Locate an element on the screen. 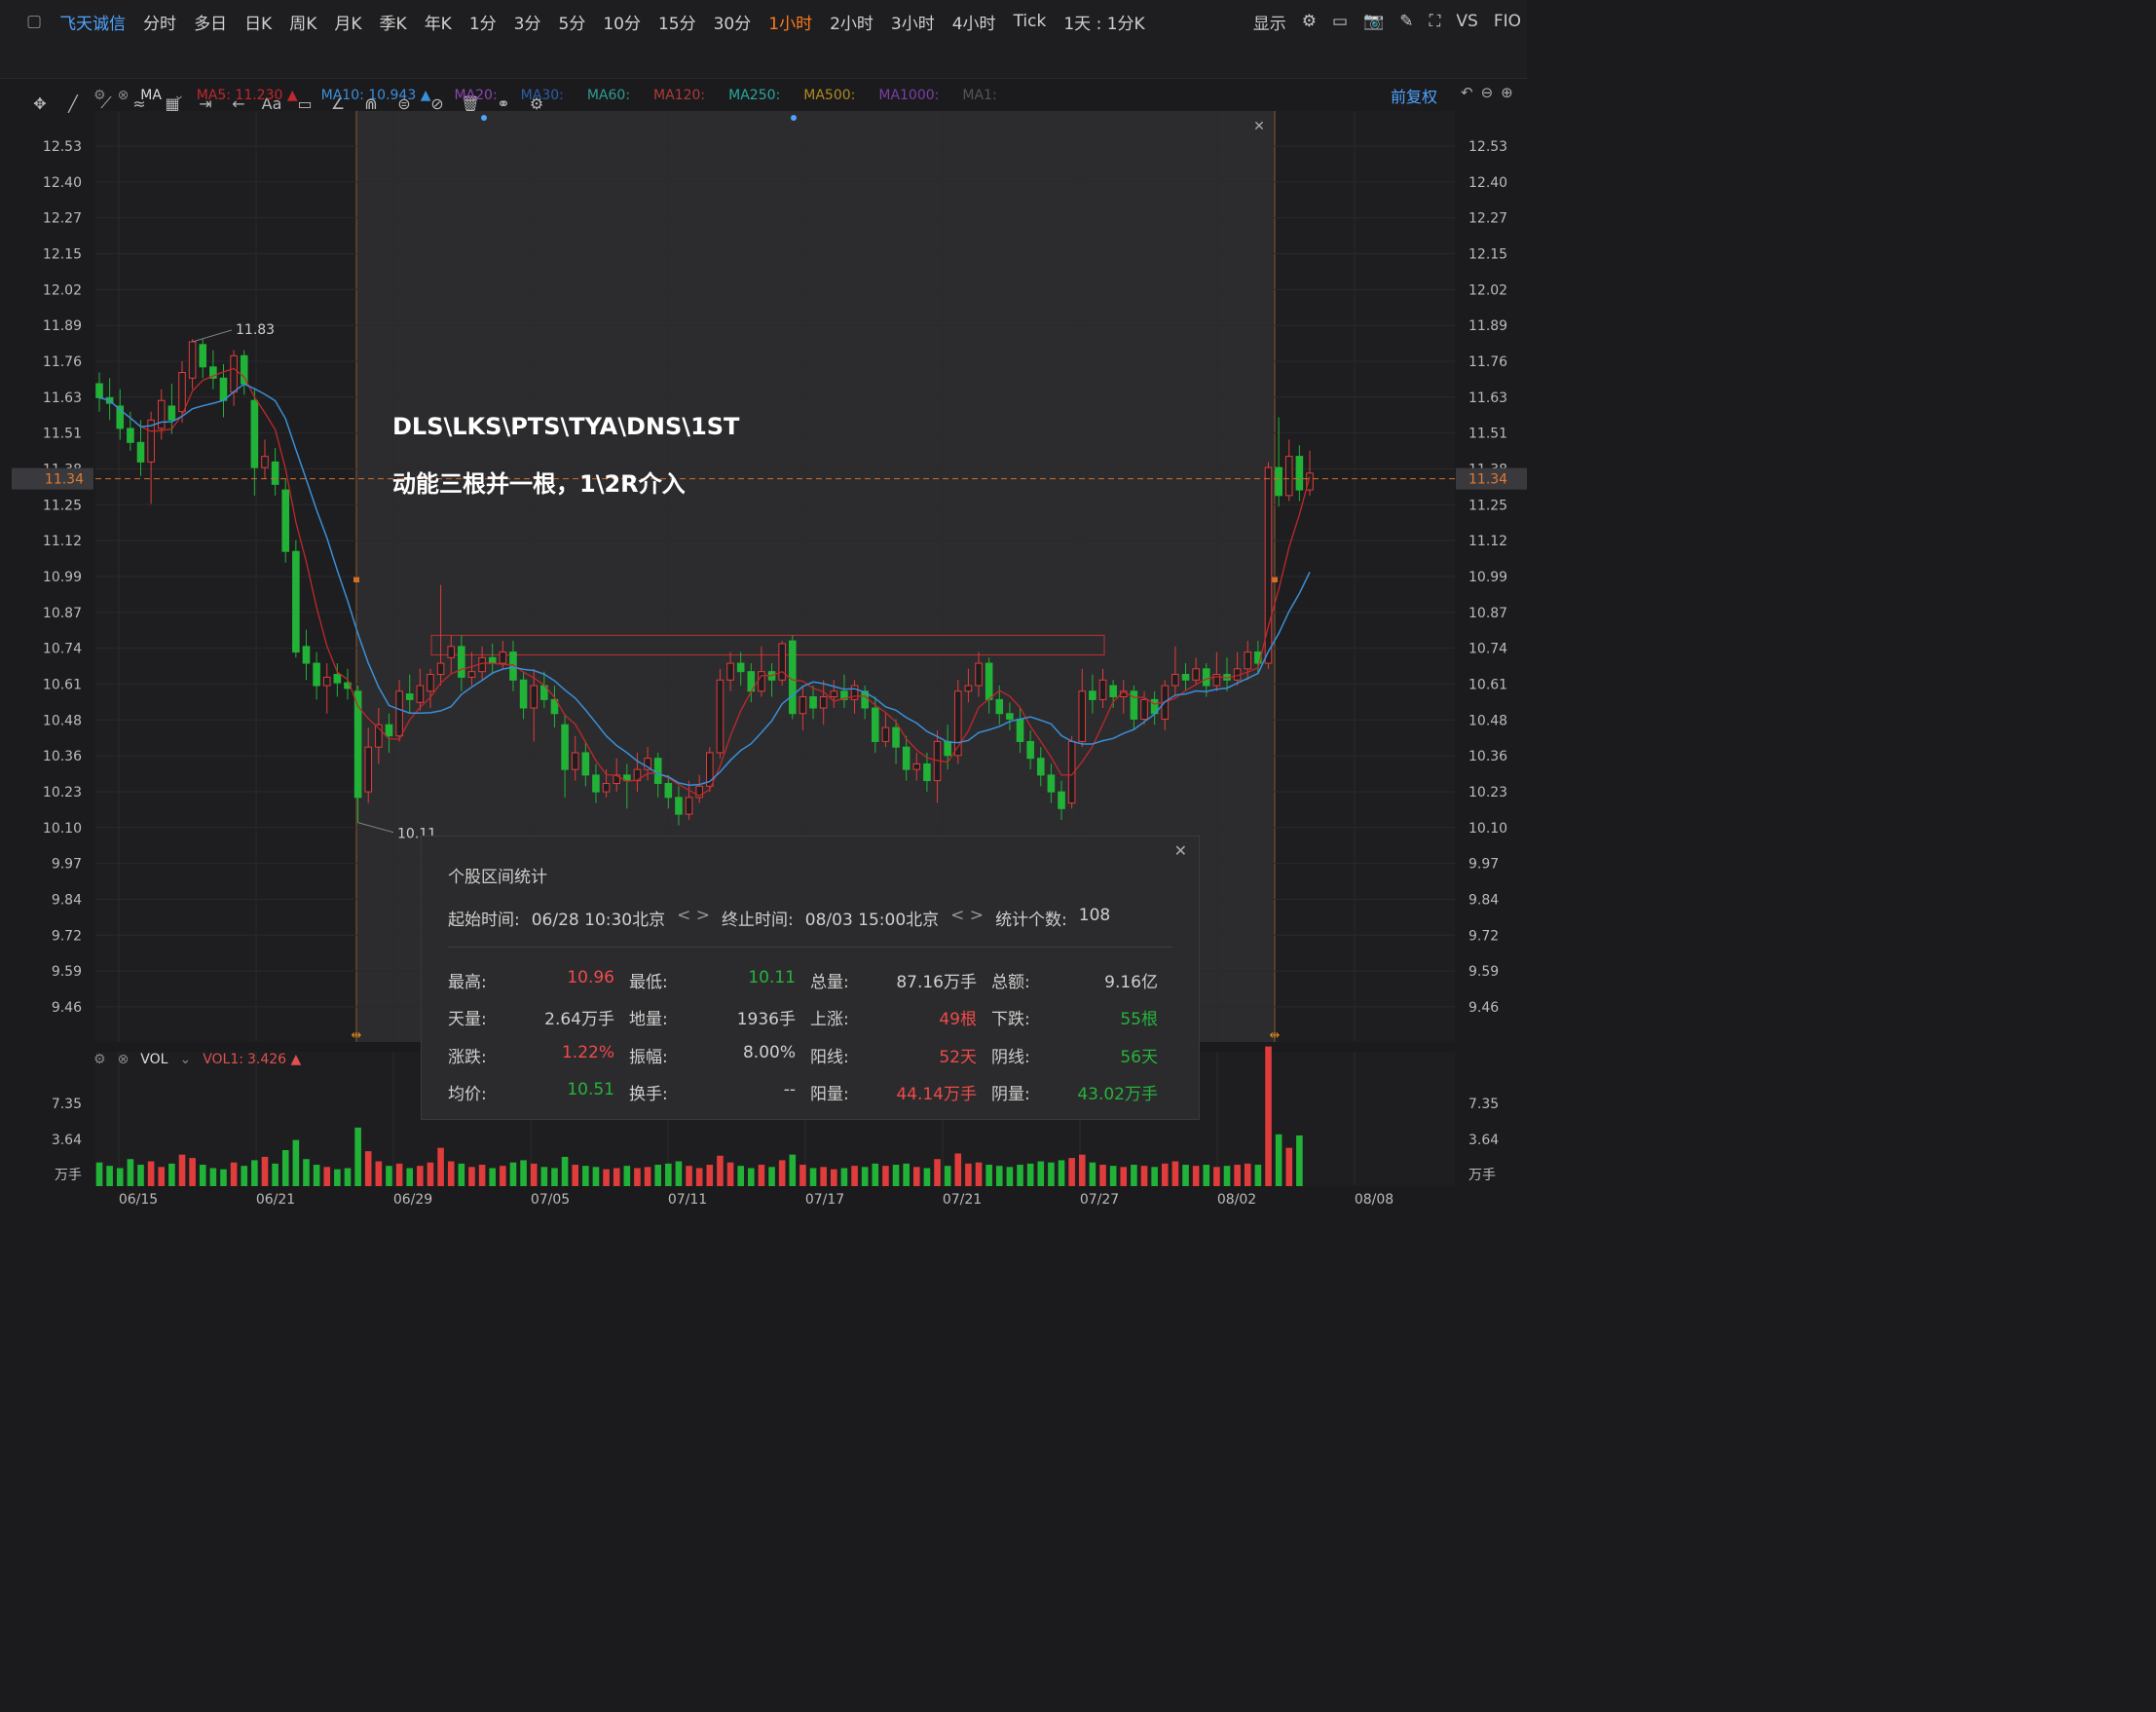  undo-icon: ↶ is located at coordinates (1467, 92).